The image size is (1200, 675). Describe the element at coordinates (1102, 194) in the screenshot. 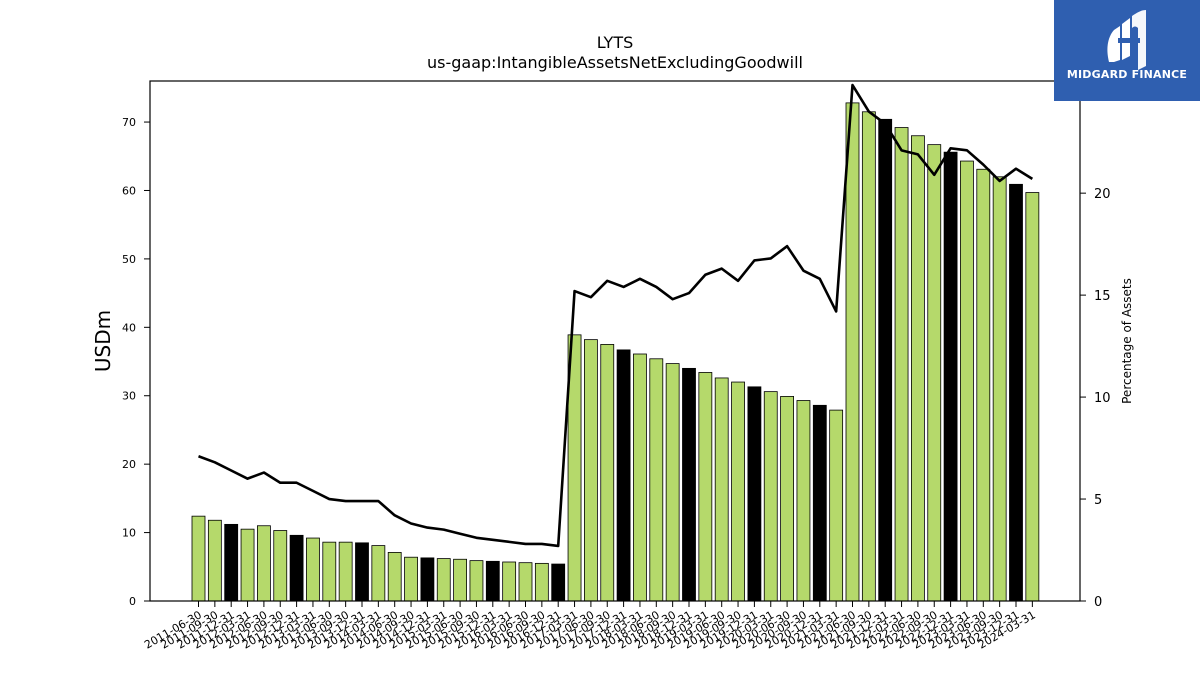

I see `y2-tick-label: 20` at that location.